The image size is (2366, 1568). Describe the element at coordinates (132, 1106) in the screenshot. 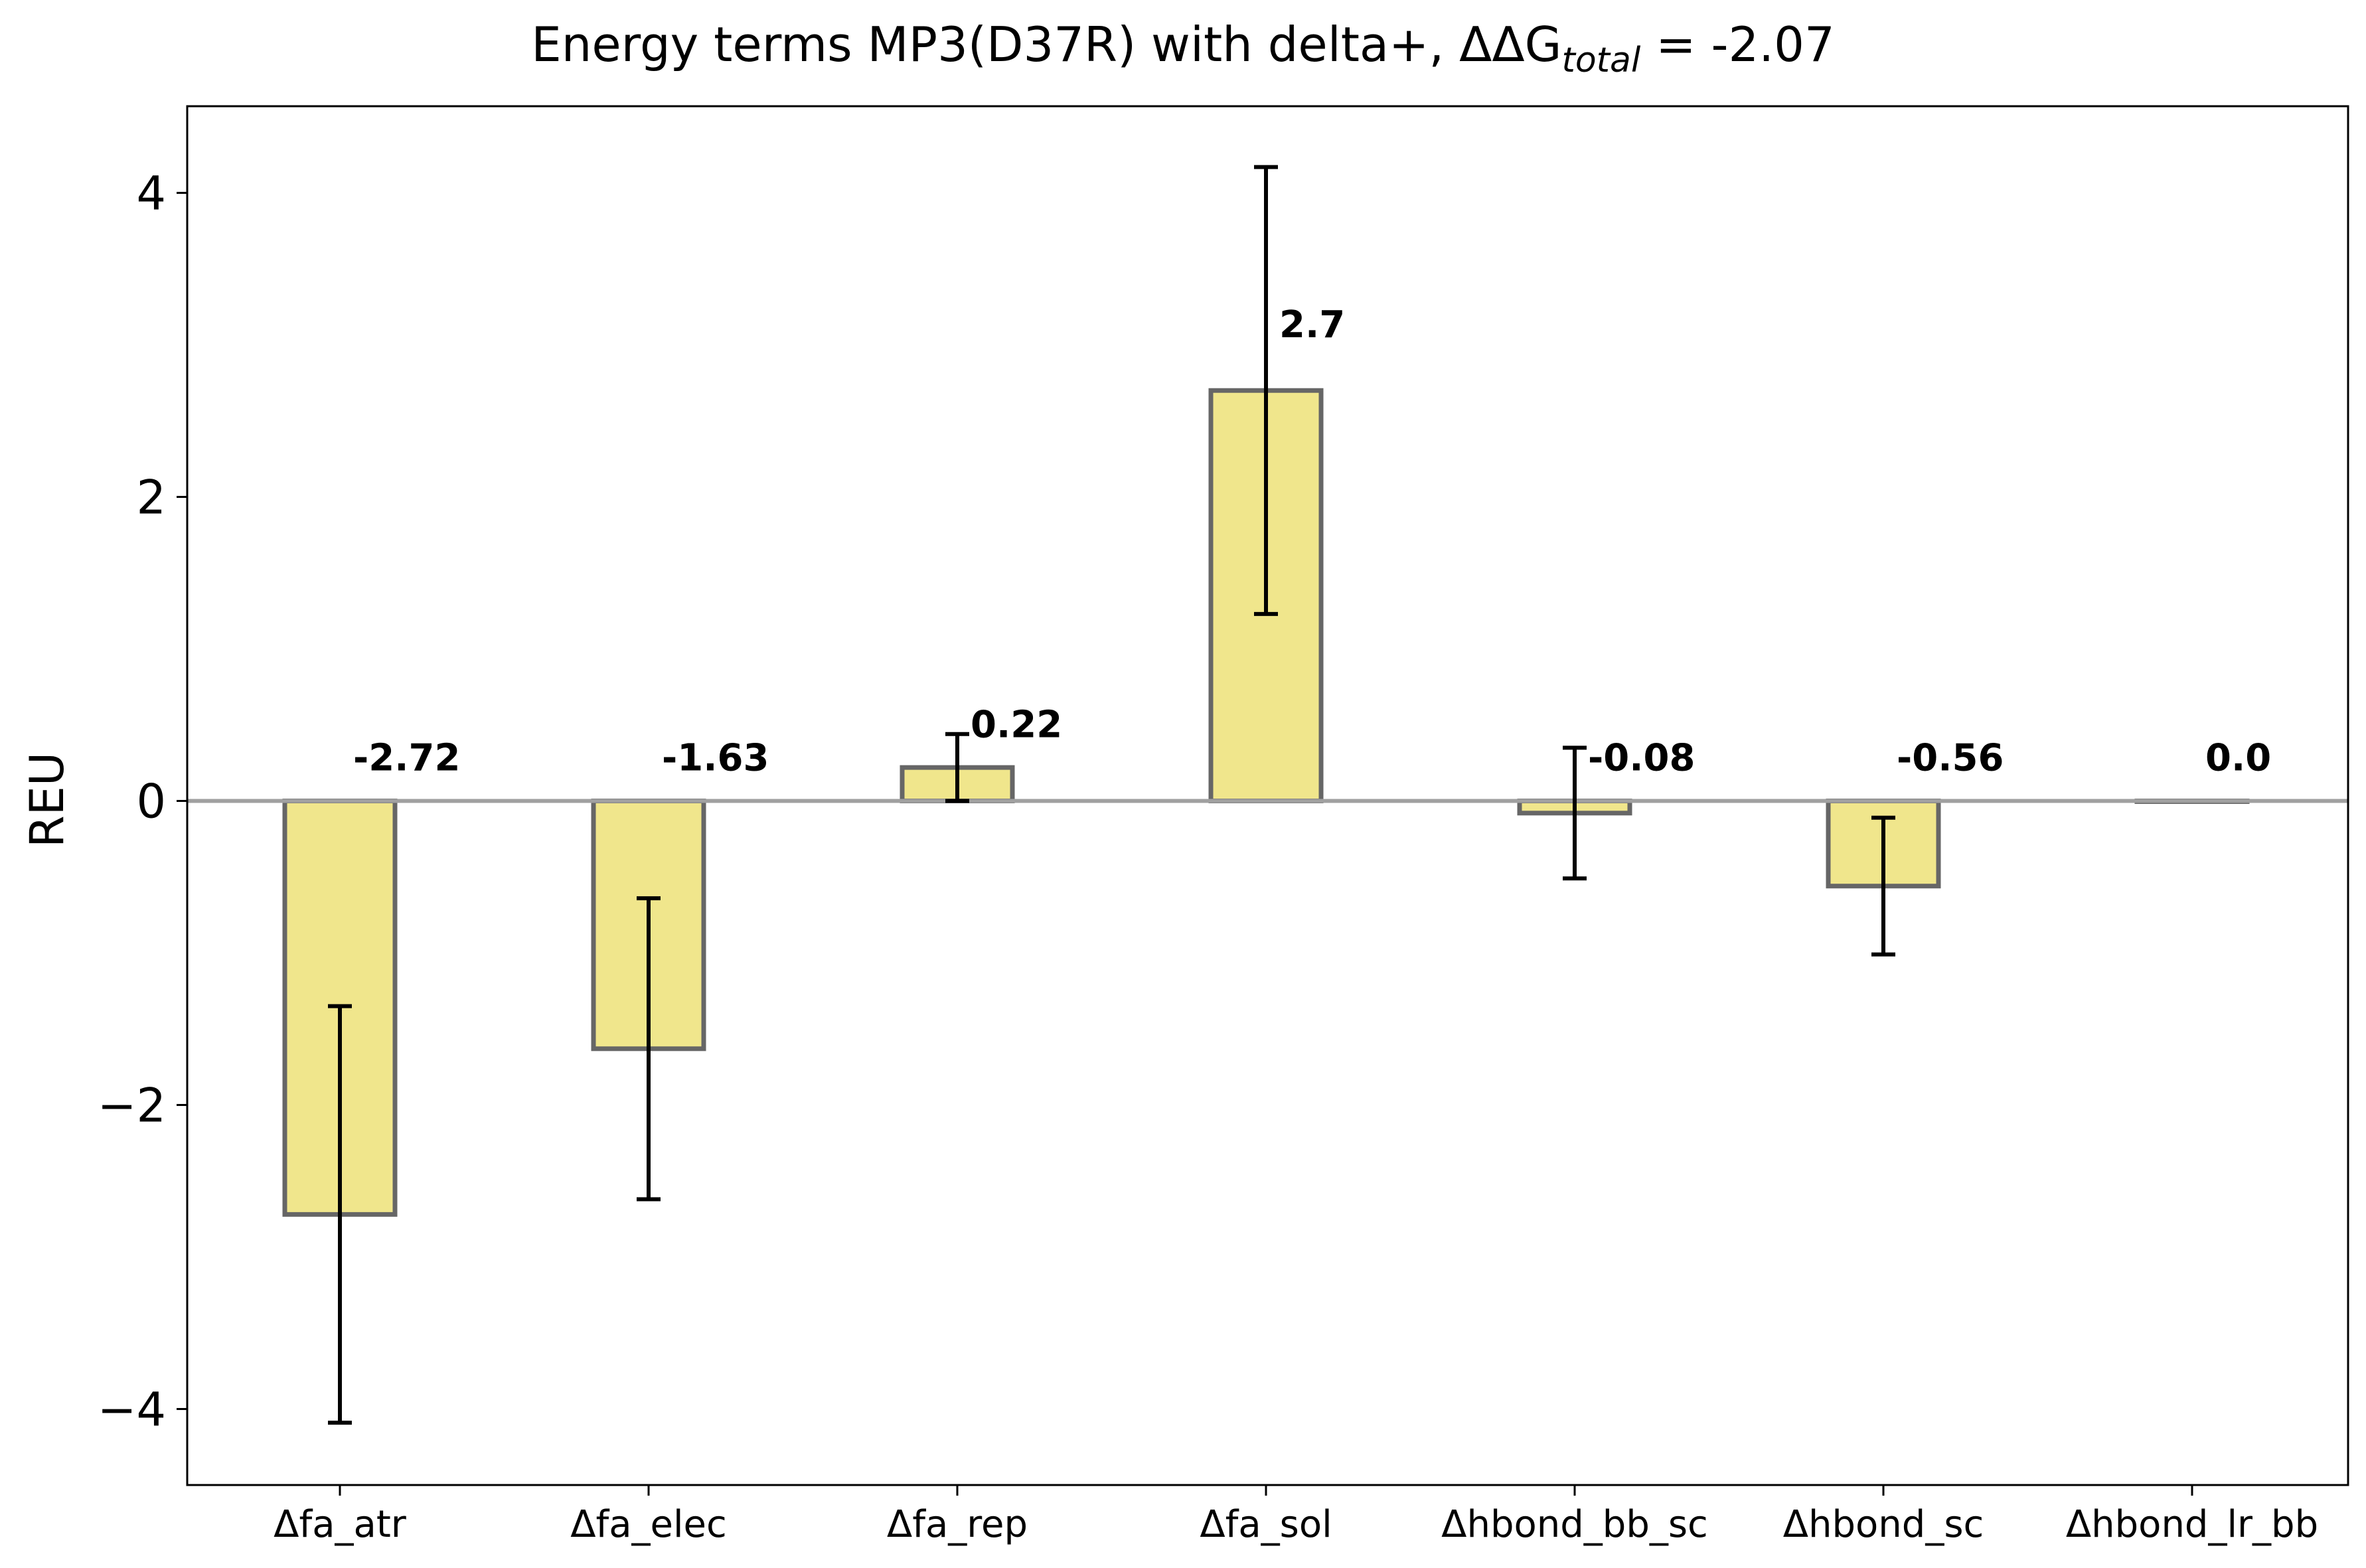

I see `y-tick-label-2: −2` at that location.